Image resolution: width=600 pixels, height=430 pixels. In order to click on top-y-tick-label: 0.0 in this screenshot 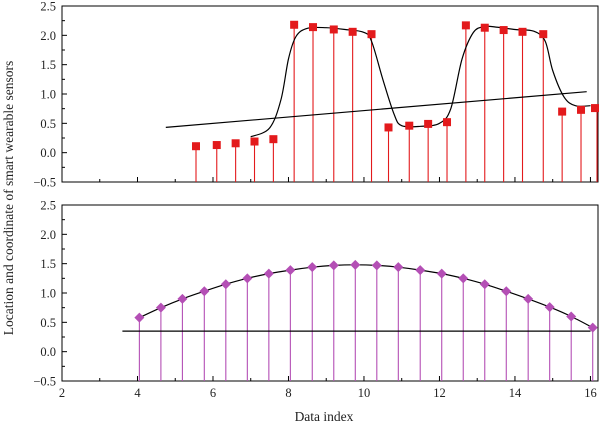, I will do `click(48, 153)`.